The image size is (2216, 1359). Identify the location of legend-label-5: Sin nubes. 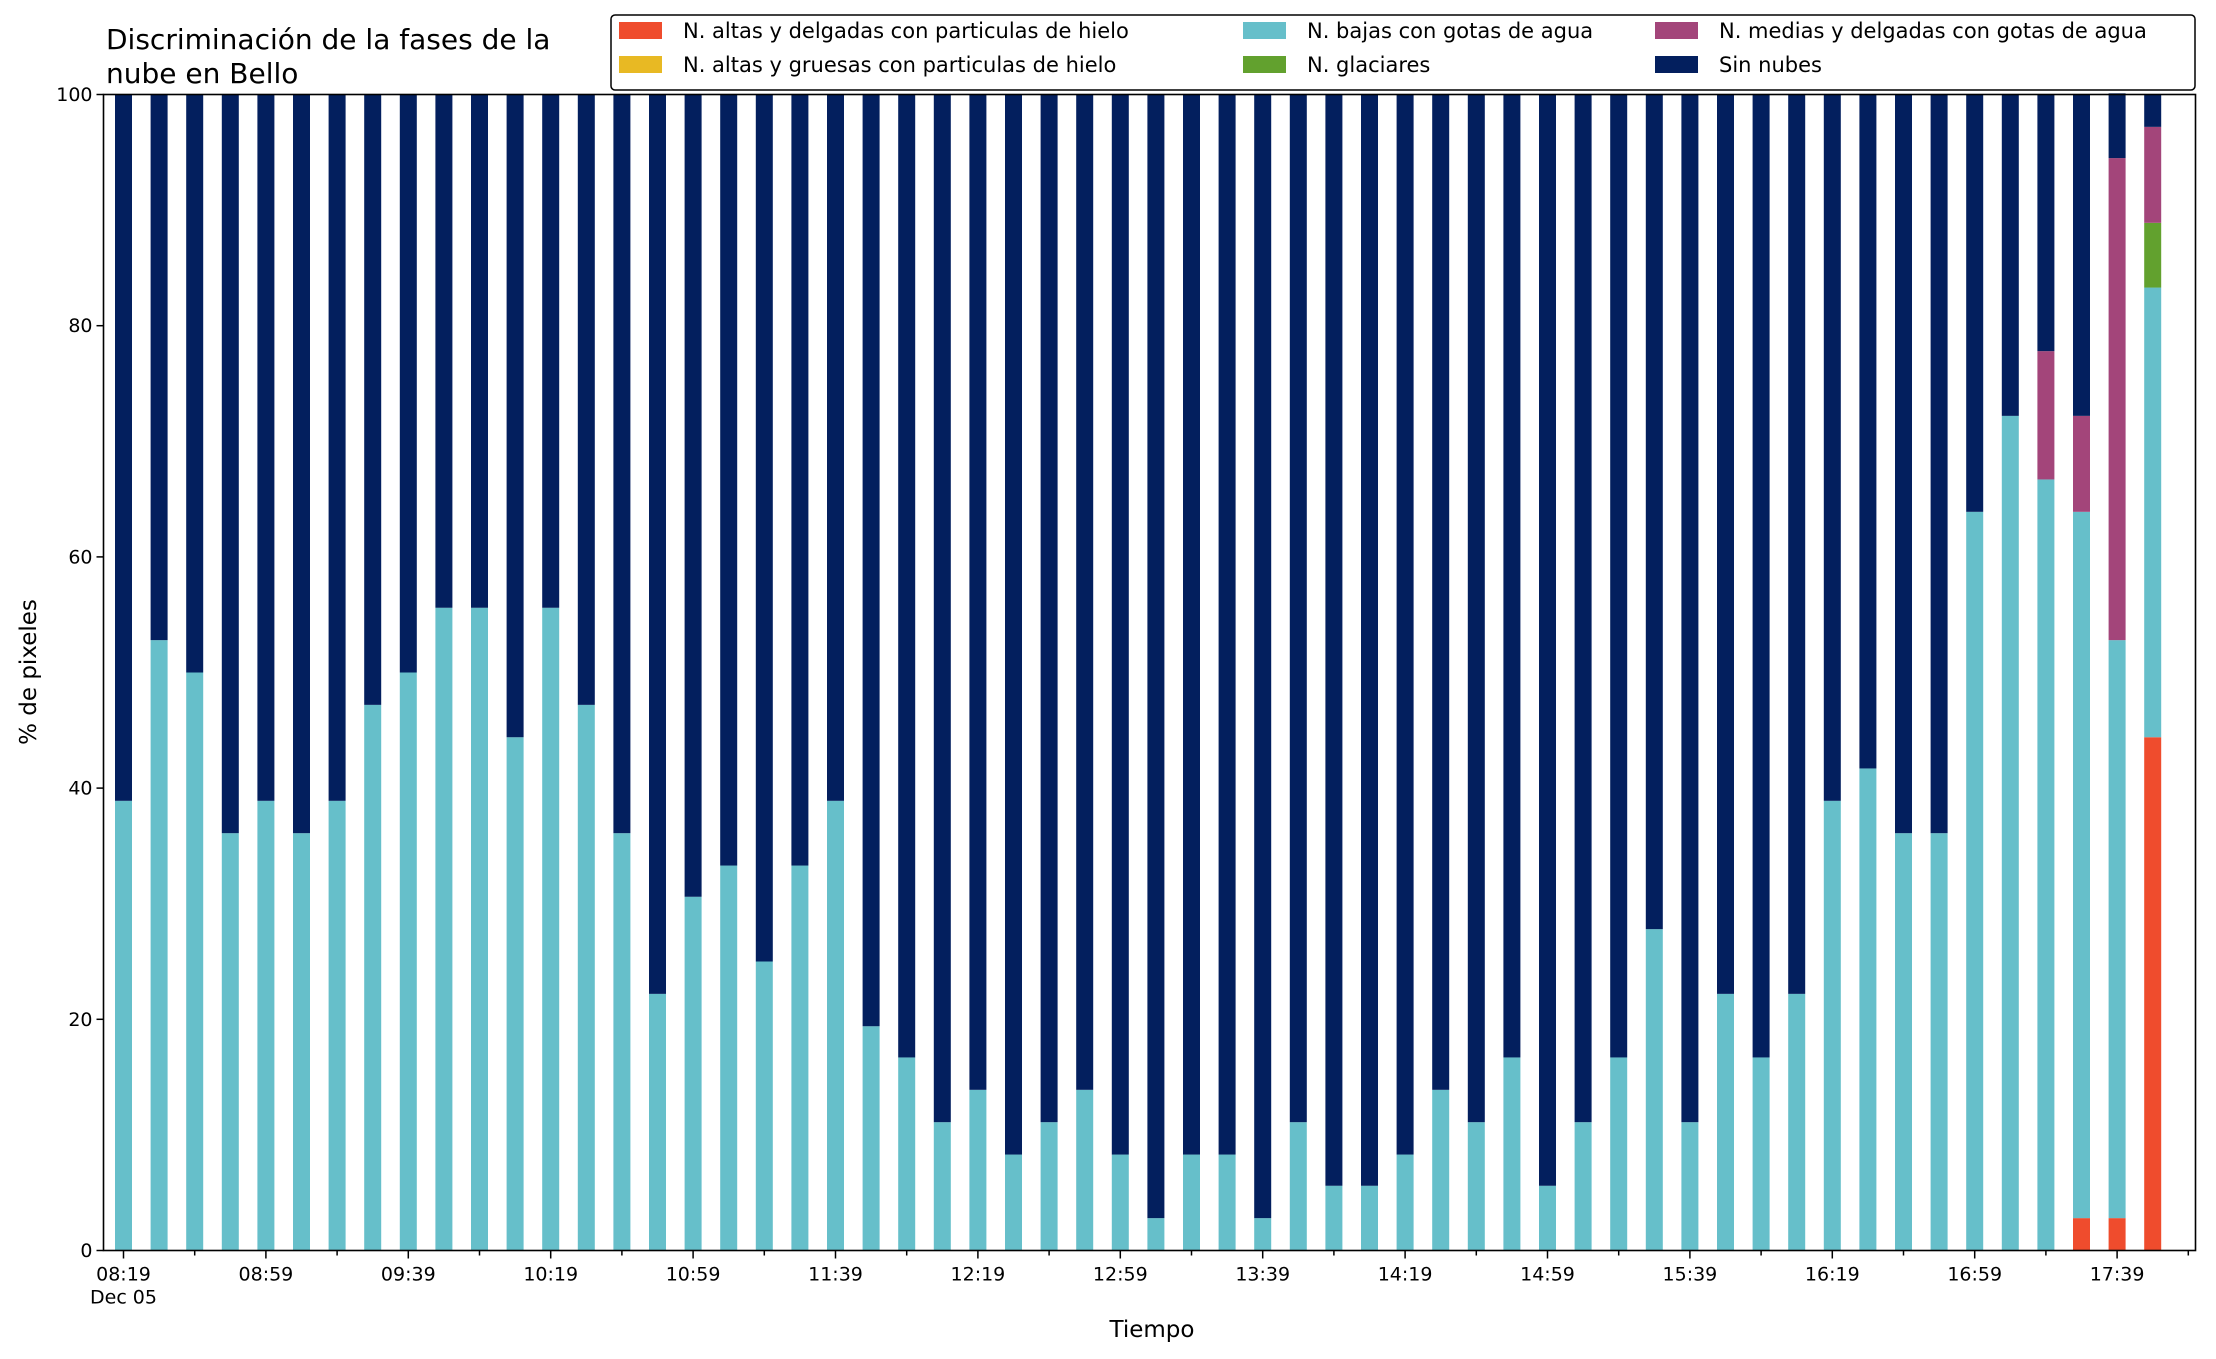
(1770, 65).